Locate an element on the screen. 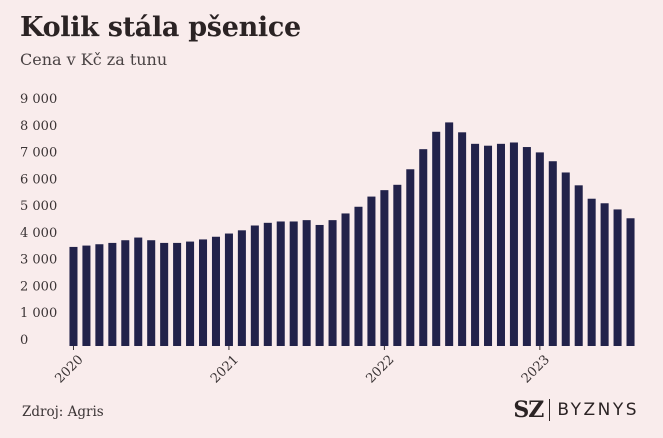 The width and height of the screenshot is (663, 438). y-tick-label: 6 000 is located at coordinates (38, 179).